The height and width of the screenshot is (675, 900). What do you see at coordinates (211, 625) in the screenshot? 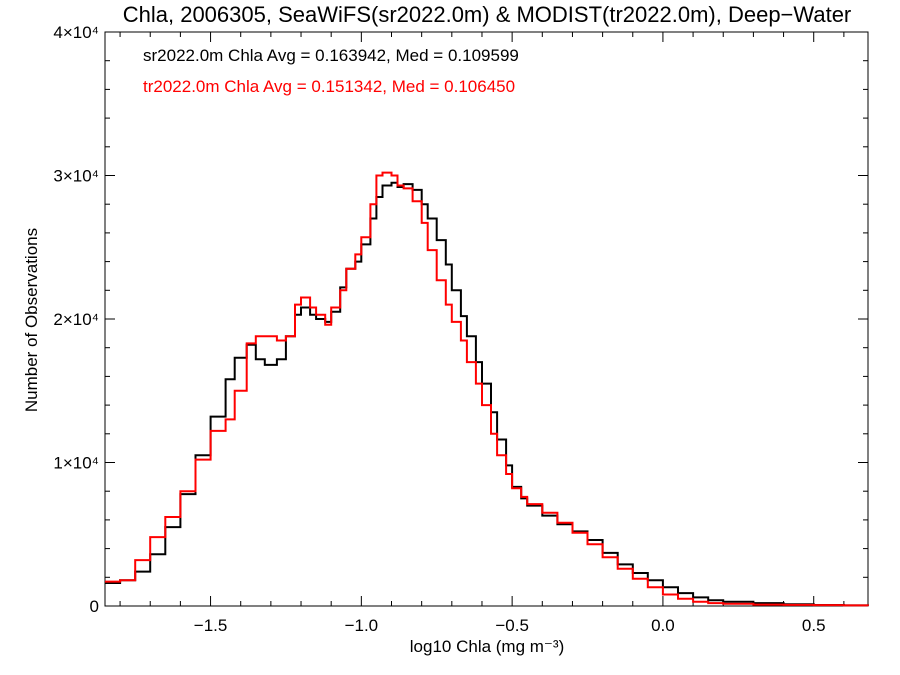
I see `x-tick-label: −1.5` at bounding box center [211, 625].